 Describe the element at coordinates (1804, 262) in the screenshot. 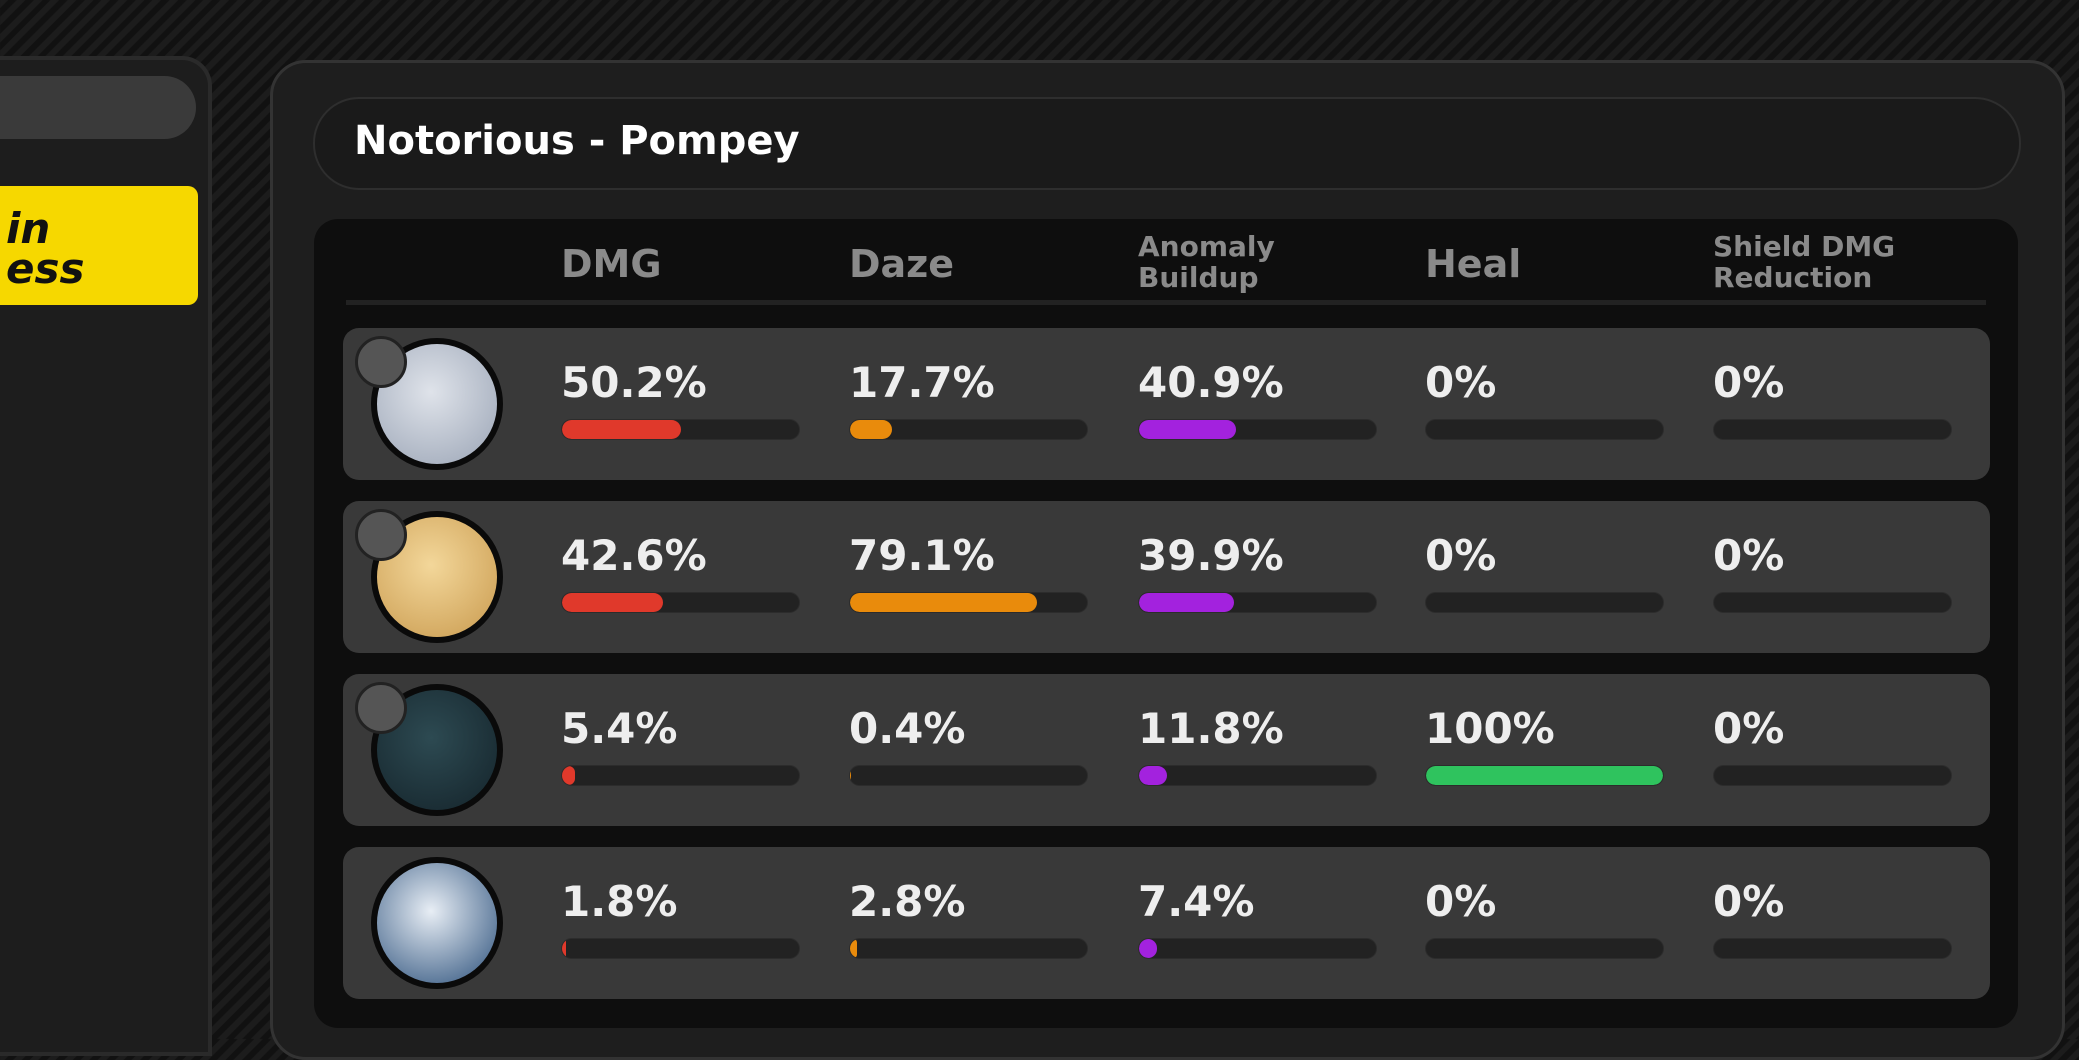

I see `column-header: Shield DMG Reduction` at that location.